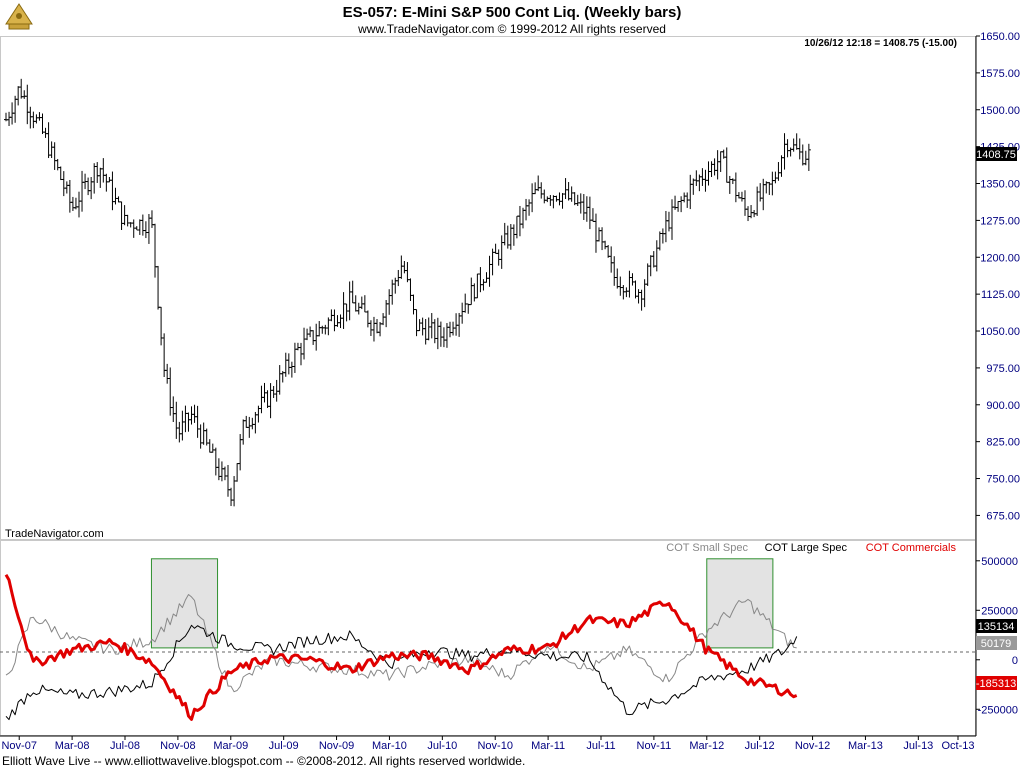  Describe the element at coordinates (707, 548) in the screenshot. I see `legend-small-spec: COT Small Spec` at that location.